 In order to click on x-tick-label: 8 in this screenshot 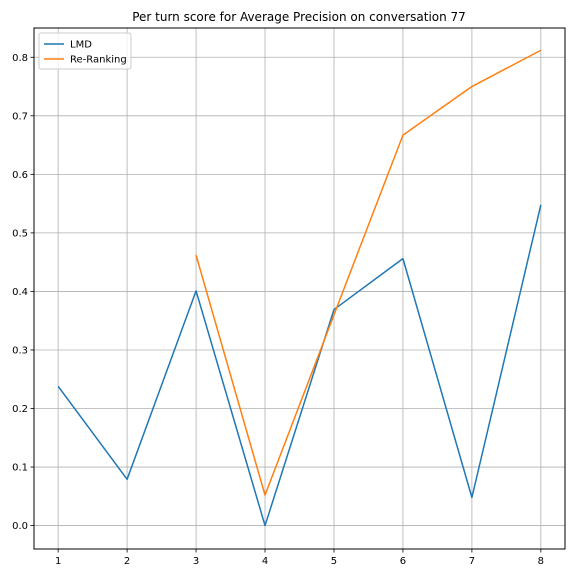, I will do `click(541, 561)`.